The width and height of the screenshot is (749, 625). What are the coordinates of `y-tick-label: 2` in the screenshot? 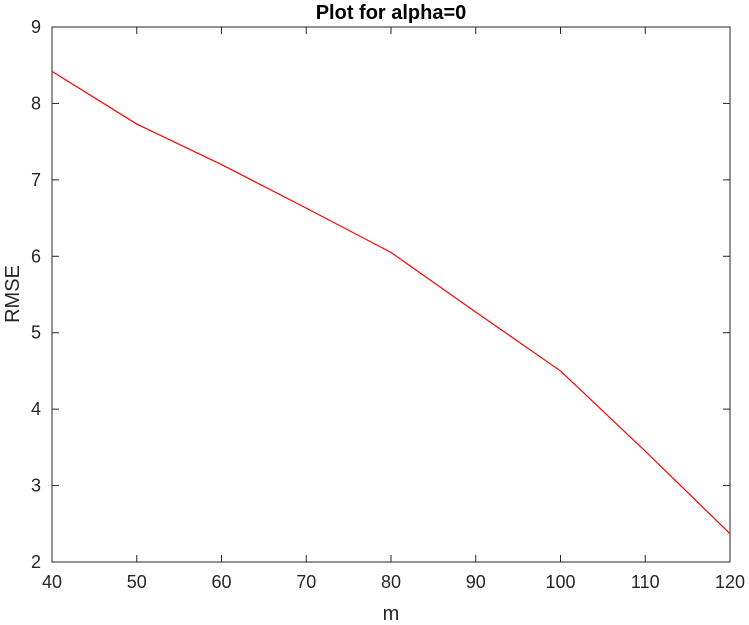 It's located at (36, 562).